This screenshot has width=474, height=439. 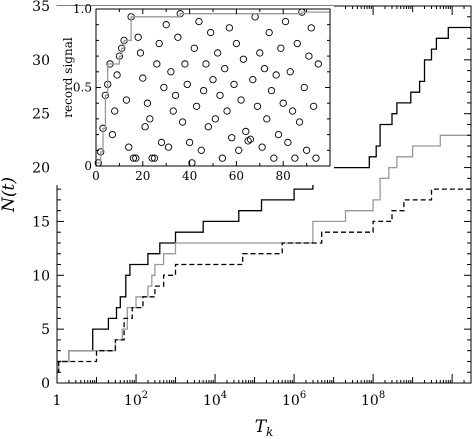 I want to click on inset-y-tick-label: 1.0, so click(x=82, y=9).